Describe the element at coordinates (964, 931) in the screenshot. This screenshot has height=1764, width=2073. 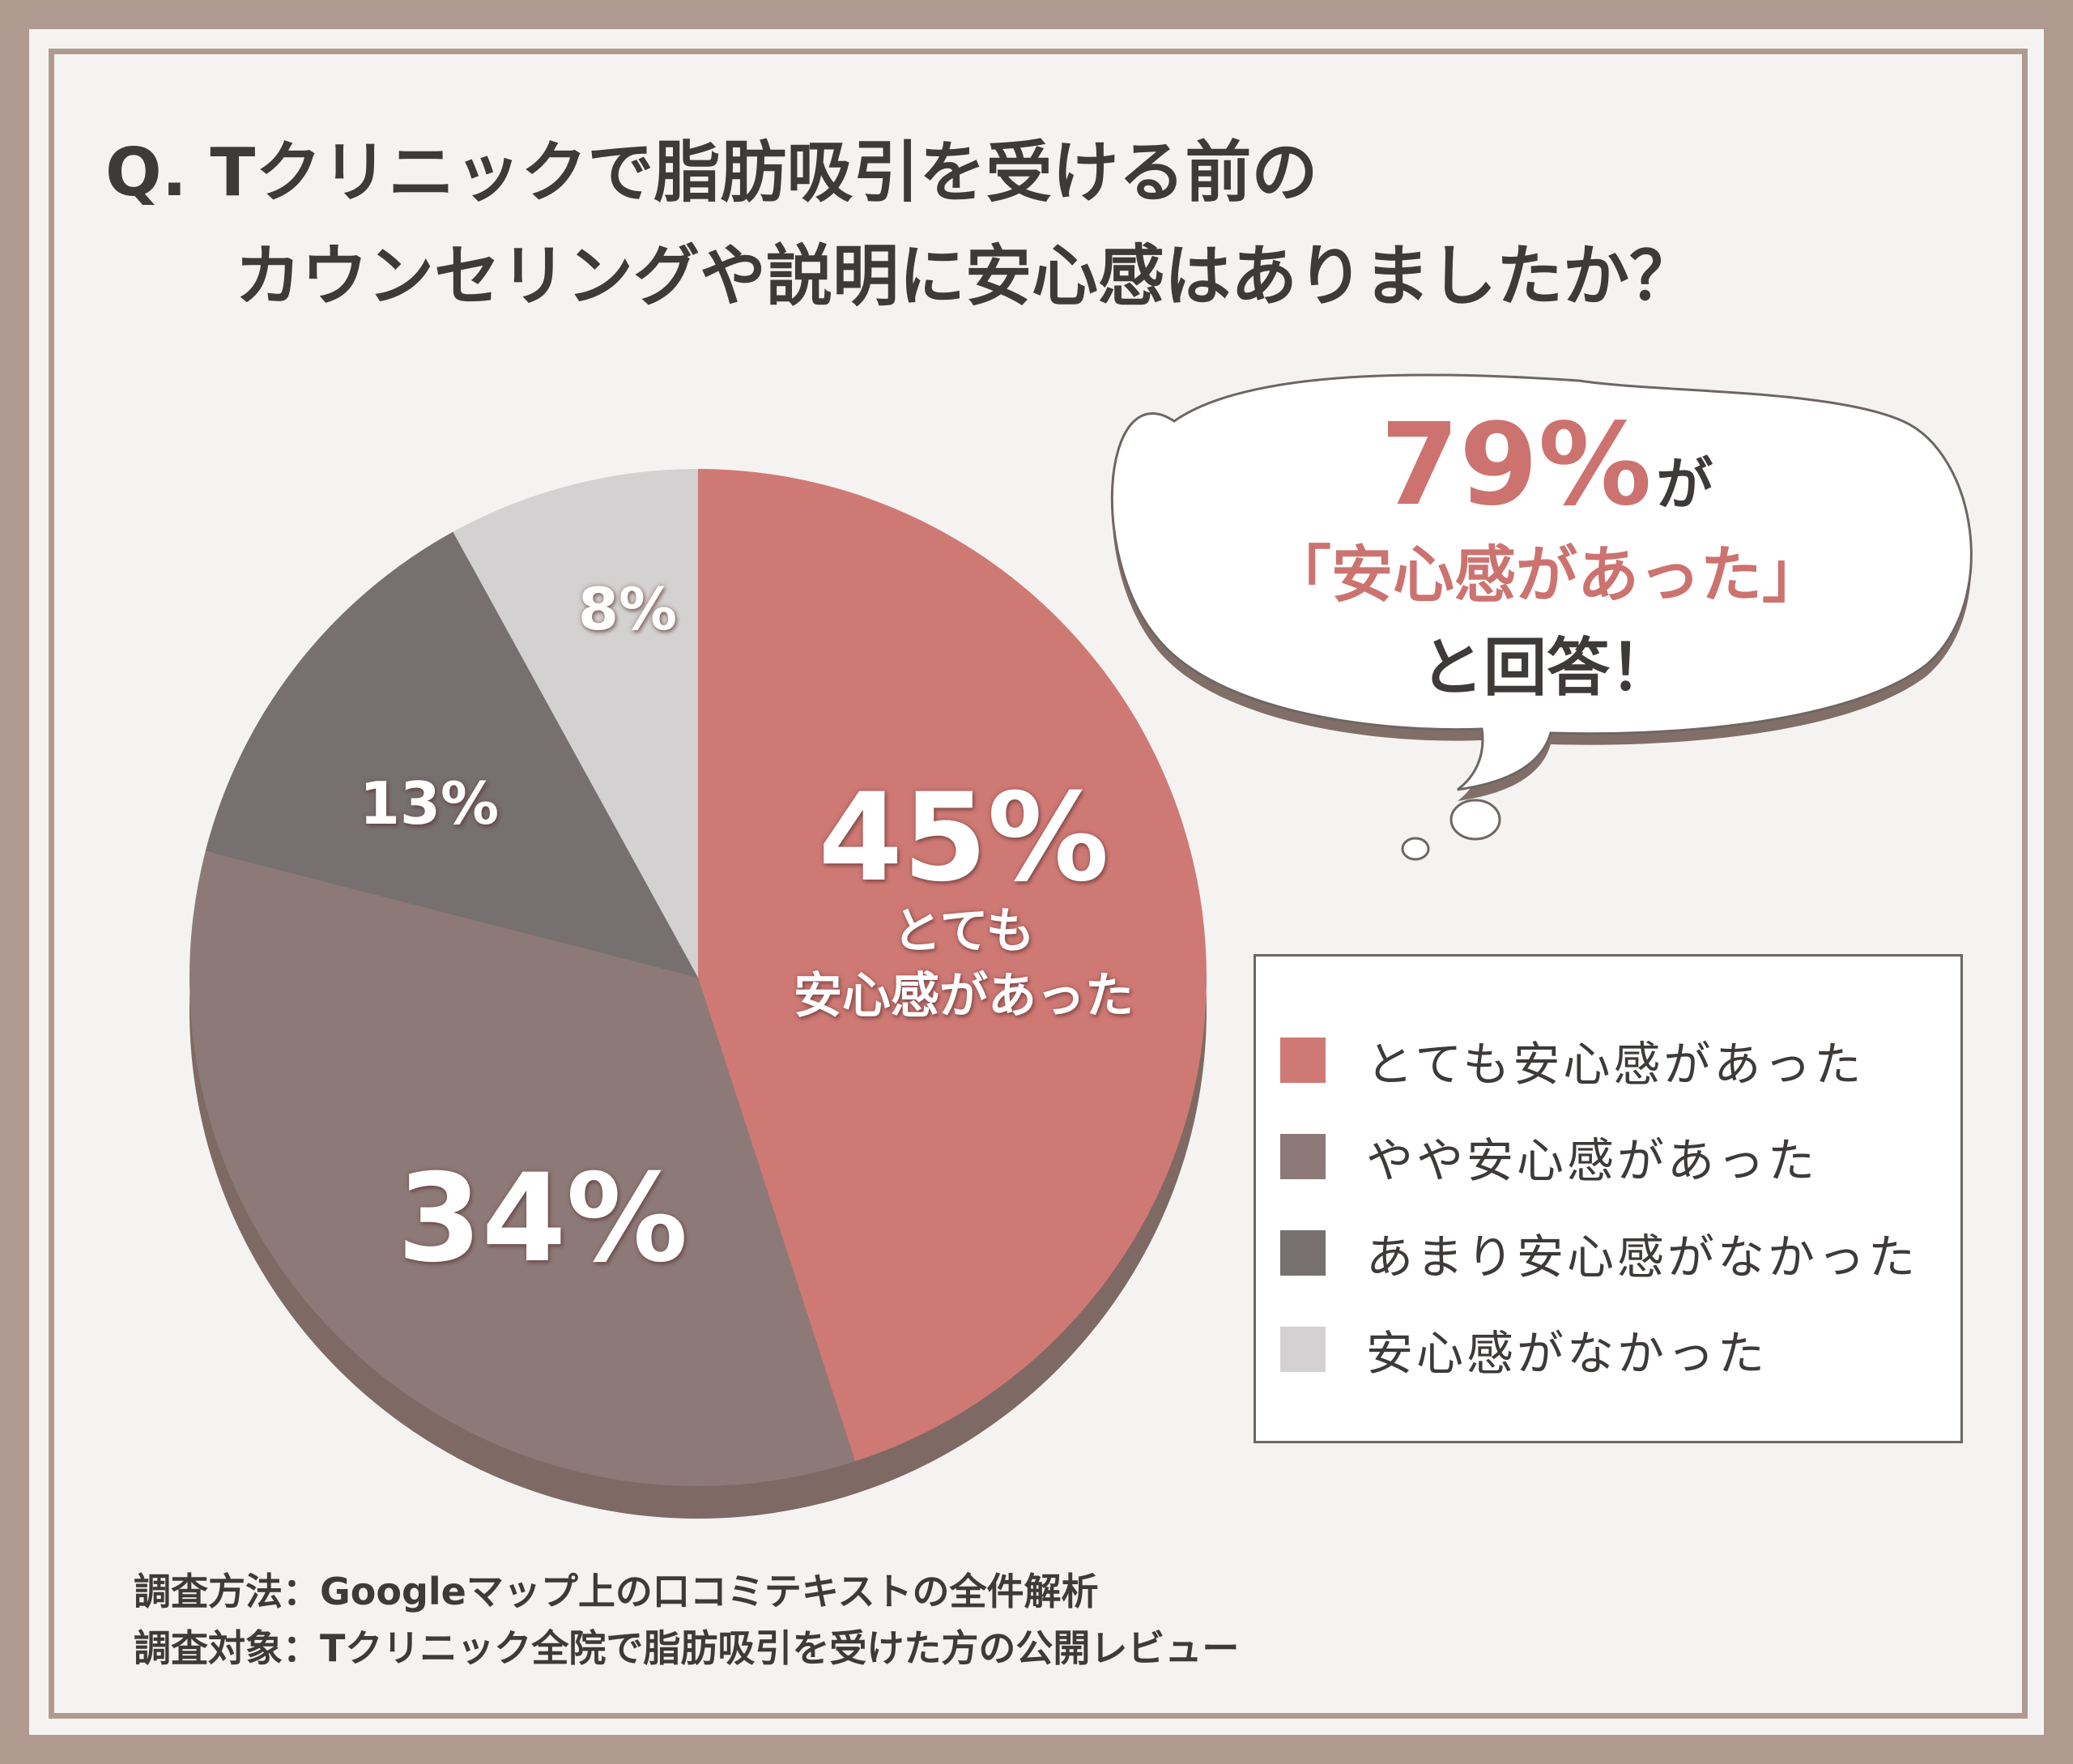
I see `slice-sub-1: とても` at that location.